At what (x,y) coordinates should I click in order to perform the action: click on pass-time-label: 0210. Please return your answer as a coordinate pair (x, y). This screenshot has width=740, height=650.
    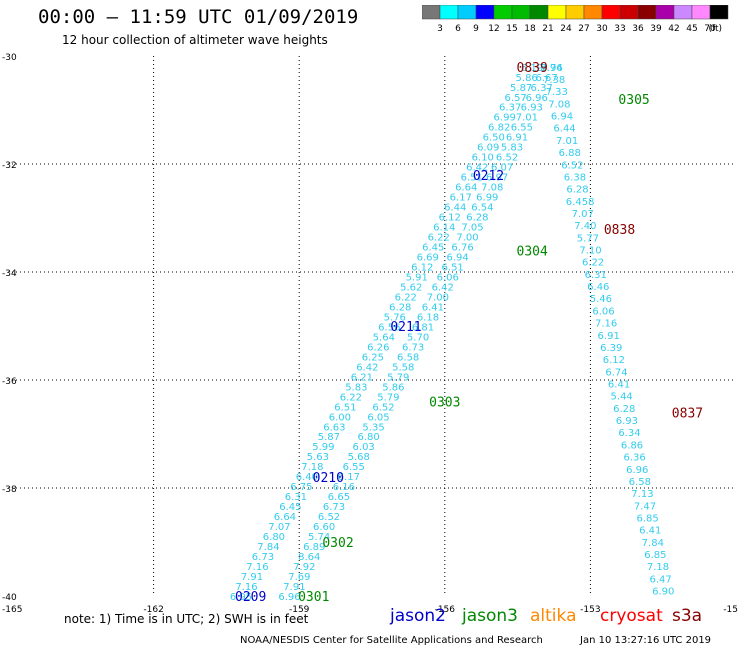
    Looking at the image, I should click on (328, 478).